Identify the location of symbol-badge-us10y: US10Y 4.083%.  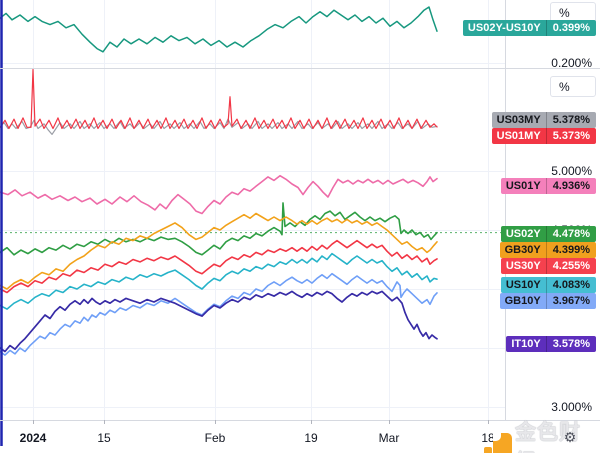
(548, 285).